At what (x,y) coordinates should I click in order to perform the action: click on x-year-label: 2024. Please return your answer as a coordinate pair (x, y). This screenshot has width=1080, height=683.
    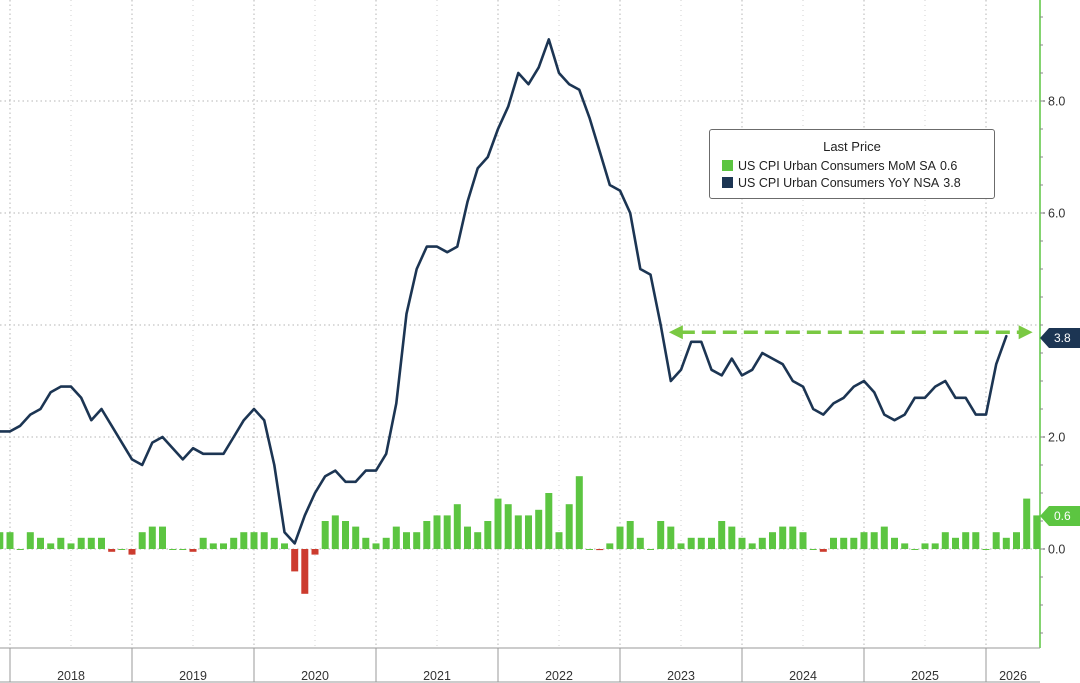
    Looking at the image, I should click on (803, 676).